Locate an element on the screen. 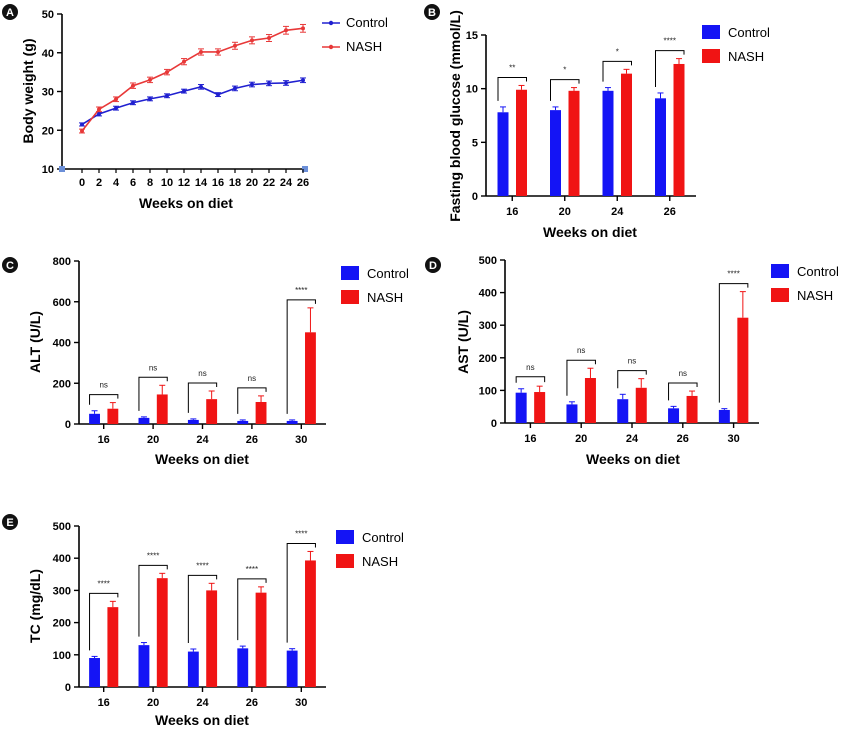 The height and width of the screenshot is (740, 857). y-tick-label: 20 is located at coordinates (48, 131).